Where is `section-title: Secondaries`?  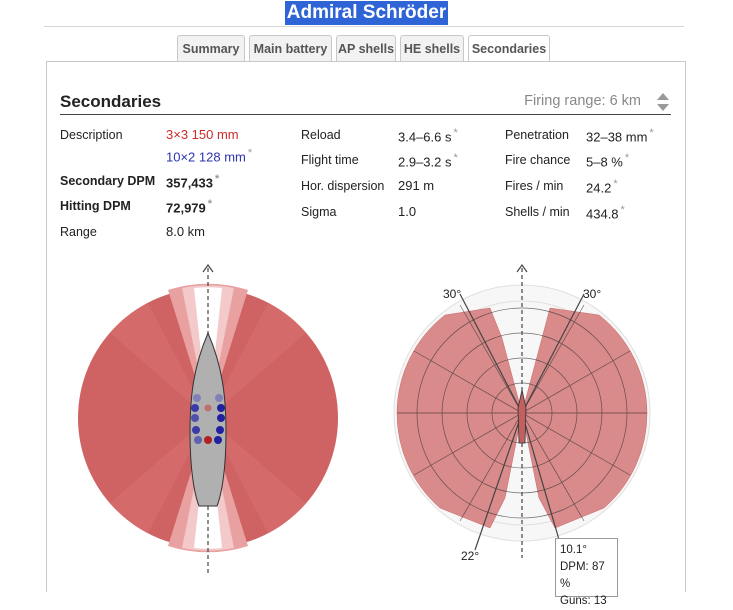 section-title: Secondaries is located at coordinates (111, 101).